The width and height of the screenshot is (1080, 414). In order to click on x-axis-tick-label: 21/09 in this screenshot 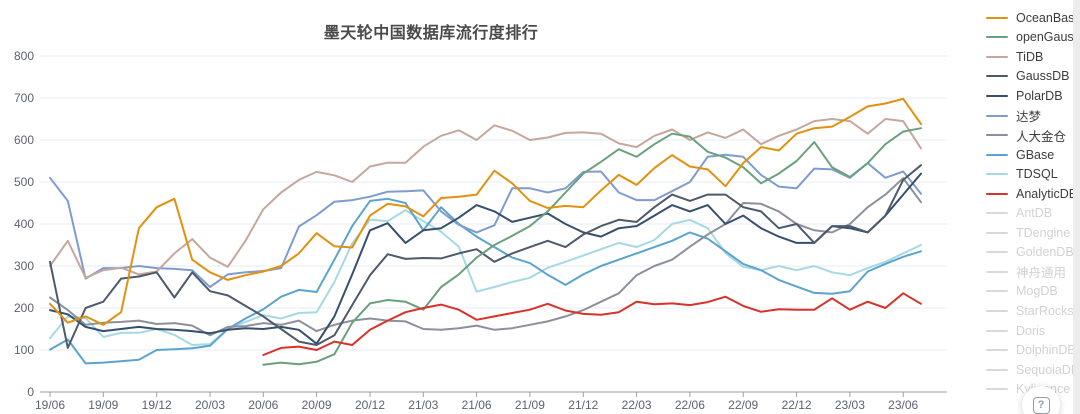, I will do `click(530, 405)`.